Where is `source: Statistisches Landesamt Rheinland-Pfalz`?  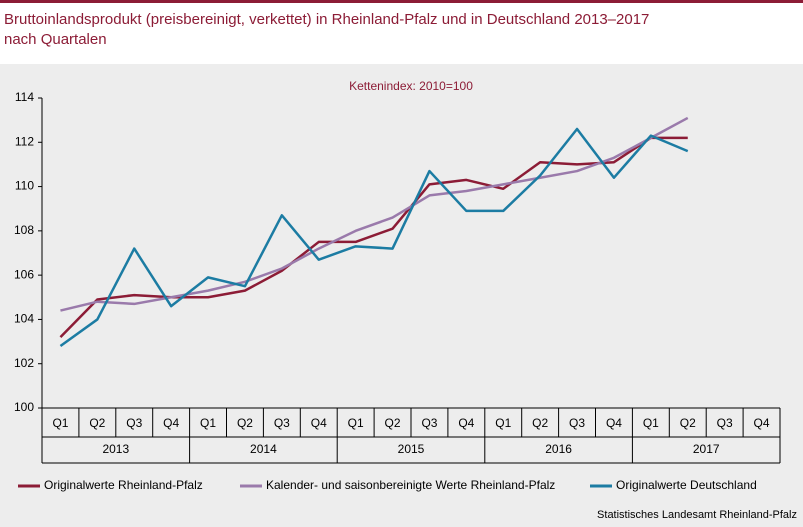 source: Statistisches Landesamt Rheinland-Pfalz is located at coordinates (697, 515).